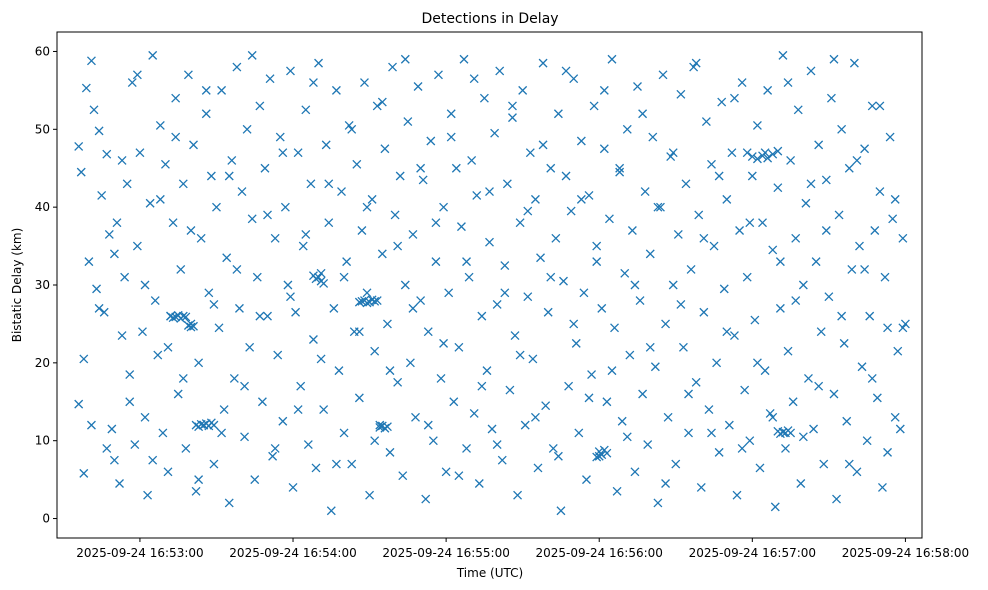 This screenshot has height=590, width=988. What do you see at coordinates (42, 129) in the screenshot?
I see `y-tick-label: 50` at bounding box center [42, 129].